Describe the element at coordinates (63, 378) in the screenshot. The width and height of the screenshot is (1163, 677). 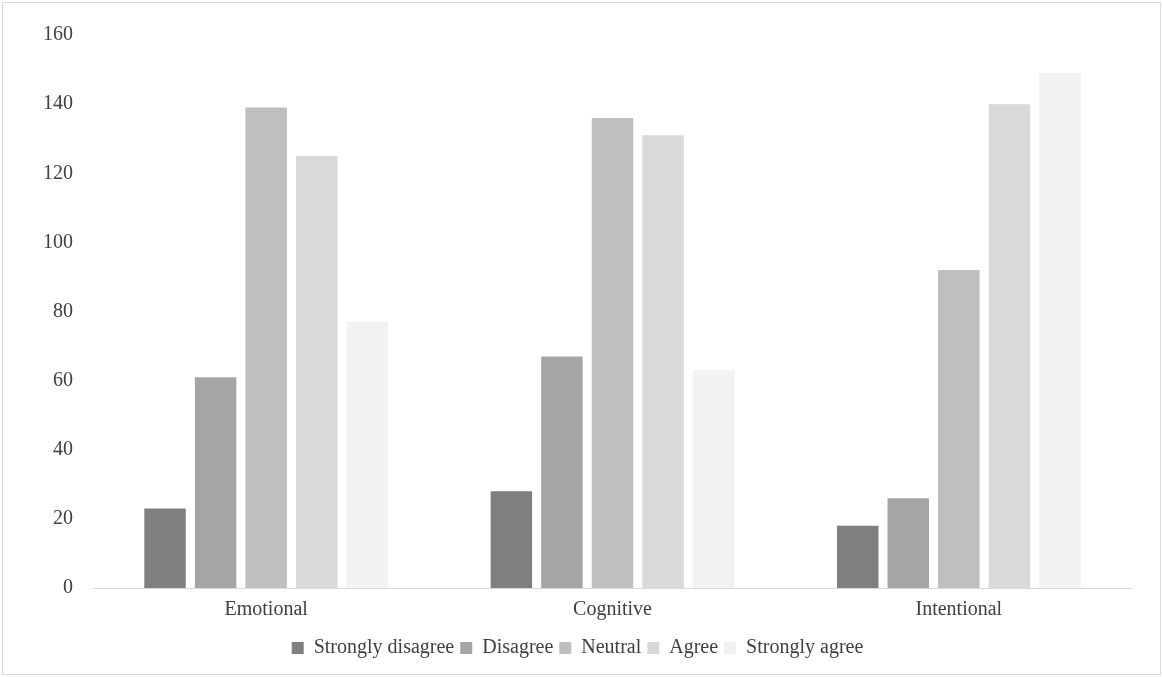
I see `y-tick-label: 60` at that location.